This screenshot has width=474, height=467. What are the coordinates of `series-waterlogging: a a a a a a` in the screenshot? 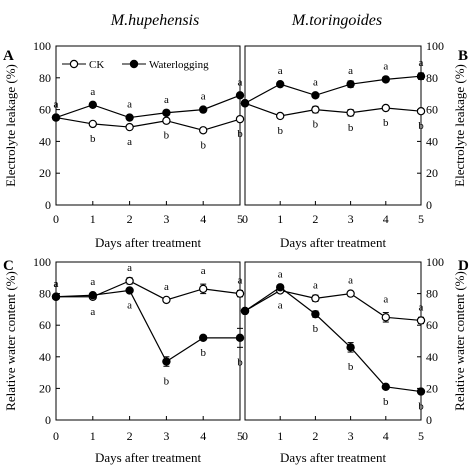 It's located at (148, 99).